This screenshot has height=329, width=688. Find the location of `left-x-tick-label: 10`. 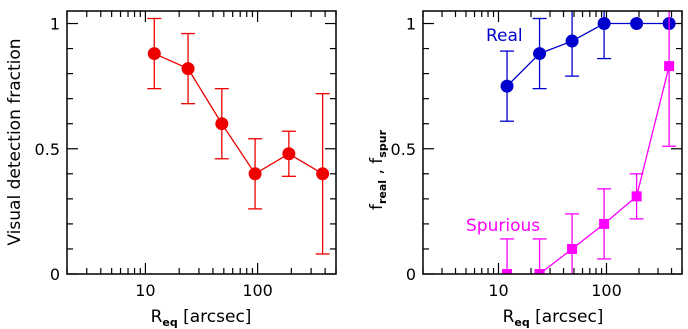

left-x-tick-label: 10 is located at coordinates (145, 290).